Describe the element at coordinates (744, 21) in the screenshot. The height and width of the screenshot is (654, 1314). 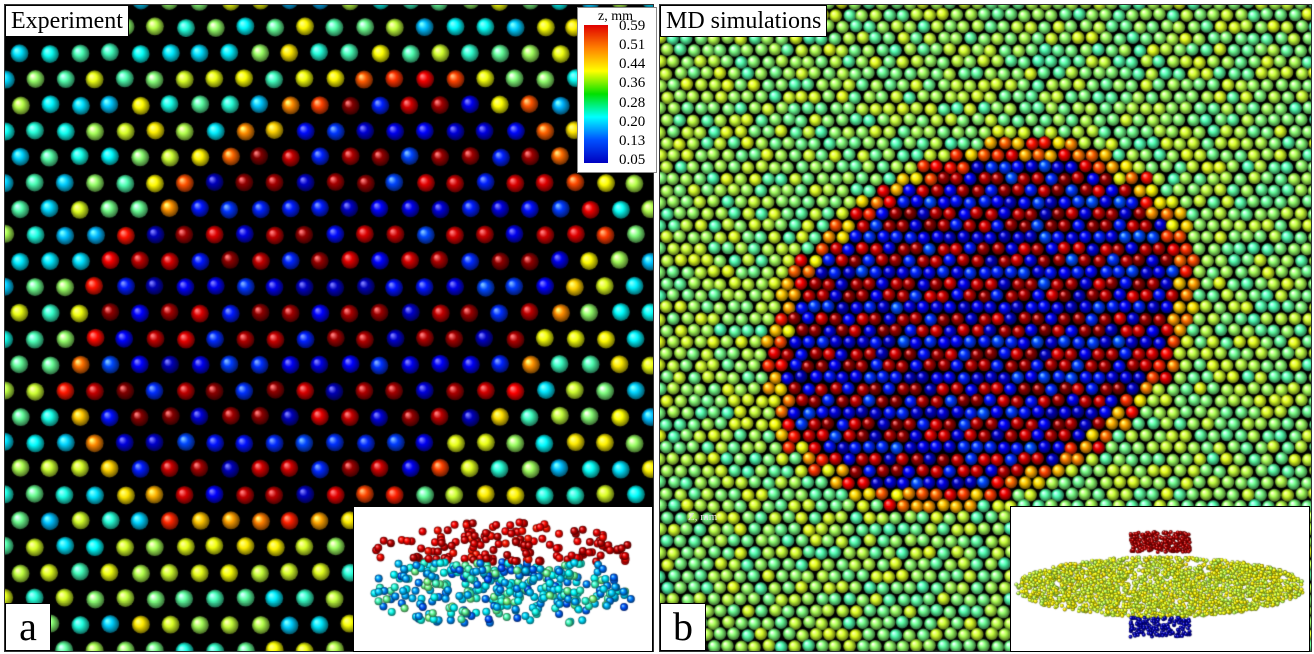
I see `panel-b-title: MD simulations` at that location.